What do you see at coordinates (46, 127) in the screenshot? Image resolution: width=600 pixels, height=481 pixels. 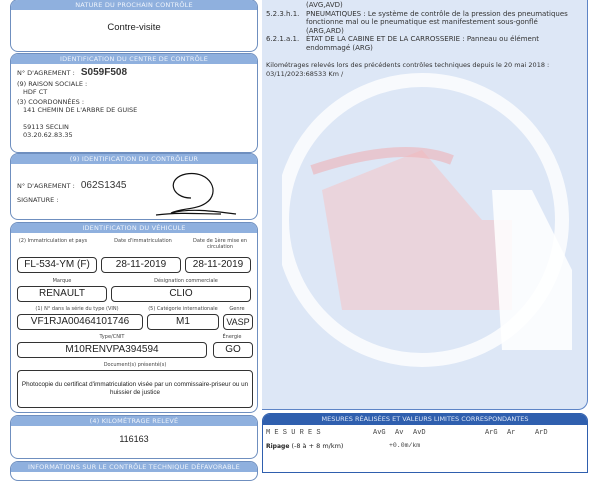 I see `city: 59113 SECLIN` at bounding box center [46, 127].